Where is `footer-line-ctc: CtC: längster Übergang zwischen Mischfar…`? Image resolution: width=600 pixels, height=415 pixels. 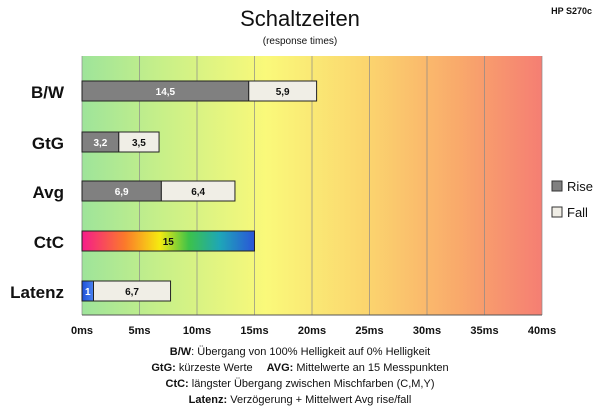 footer-line-ctc: CtC: längster Übergang zwischen Mischfar… is located at coordinates (300, 384).